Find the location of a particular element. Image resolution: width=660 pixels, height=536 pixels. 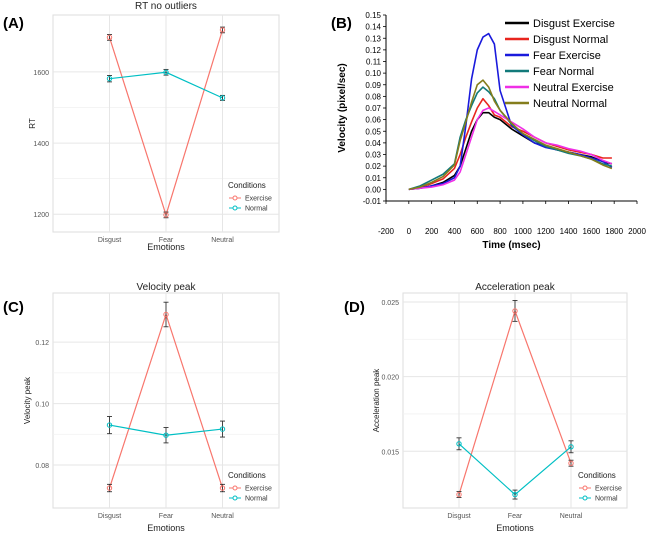

series-line-neutral-normal is located at coordinates (510, 135).